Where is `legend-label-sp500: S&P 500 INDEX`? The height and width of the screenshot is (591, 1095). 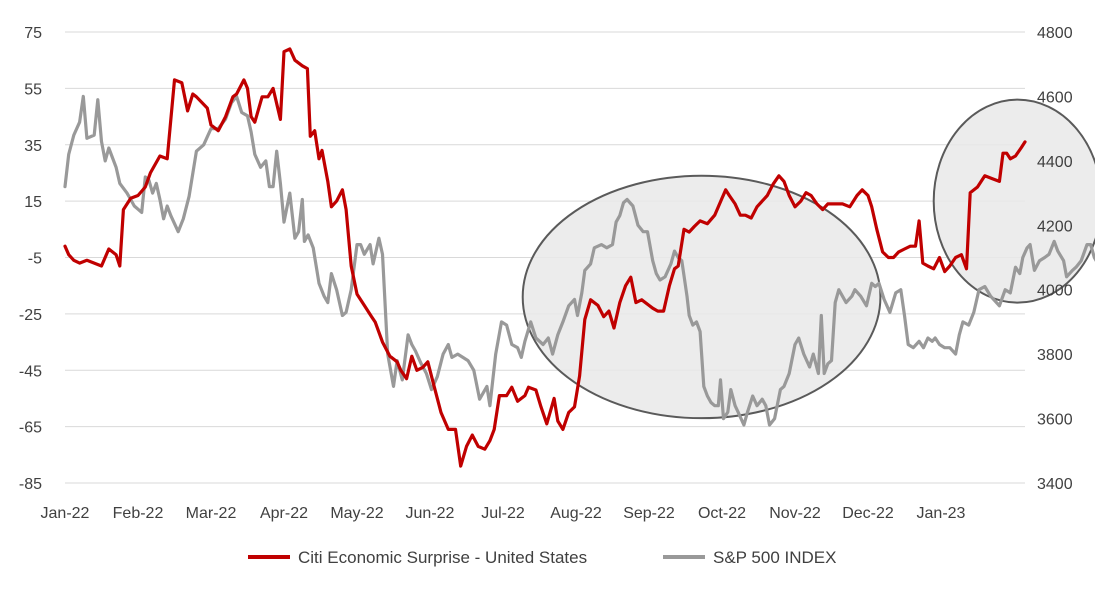
legend-label-sp500: S&P 500 INDEX is located at coordinates (774, 557).